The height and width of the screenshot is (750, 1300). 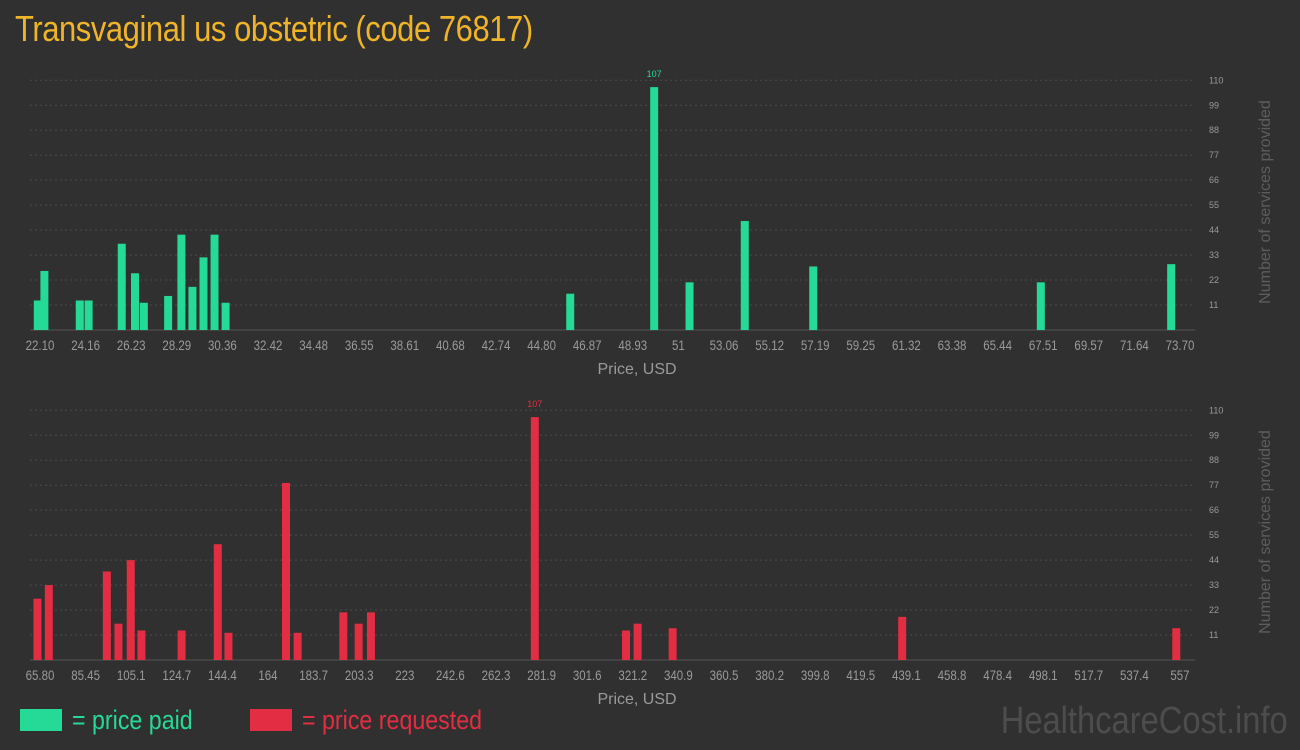 I want to click on x-tick-label: 34.48, so click(x=313, y=345).